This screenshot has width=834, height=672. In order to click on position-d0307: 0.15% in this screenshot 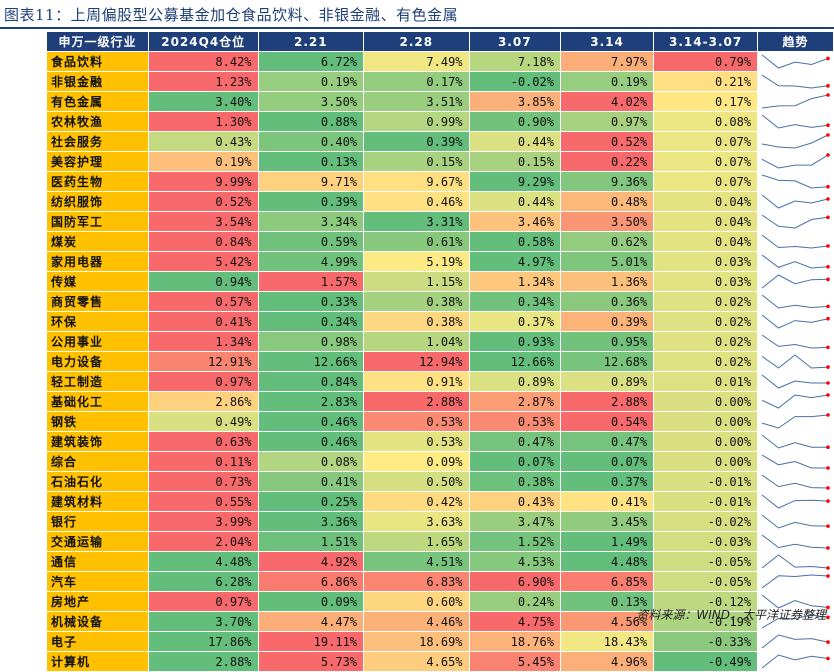, I will do `click(514, 161)`.